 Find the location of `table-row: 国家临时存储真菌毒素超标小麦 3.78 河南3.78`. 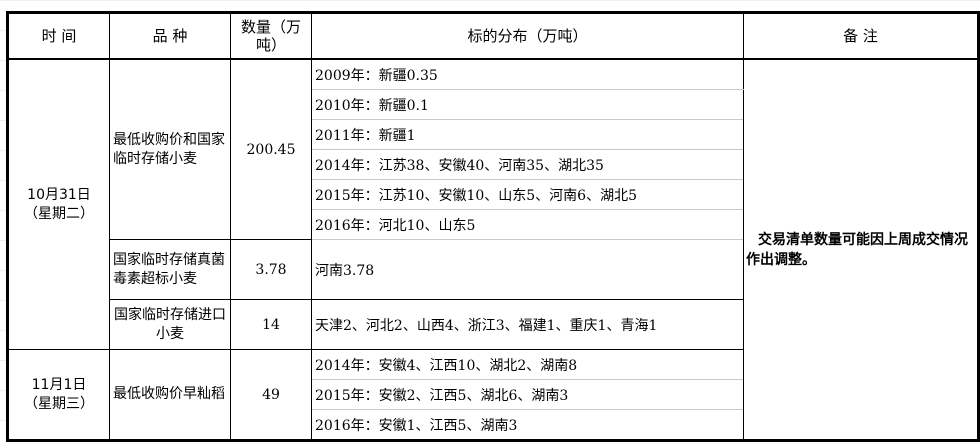

table-row: 国家临时存储真菌毒素超标小麦 3.78 河南3.78 is located at coordinates (493, 269).